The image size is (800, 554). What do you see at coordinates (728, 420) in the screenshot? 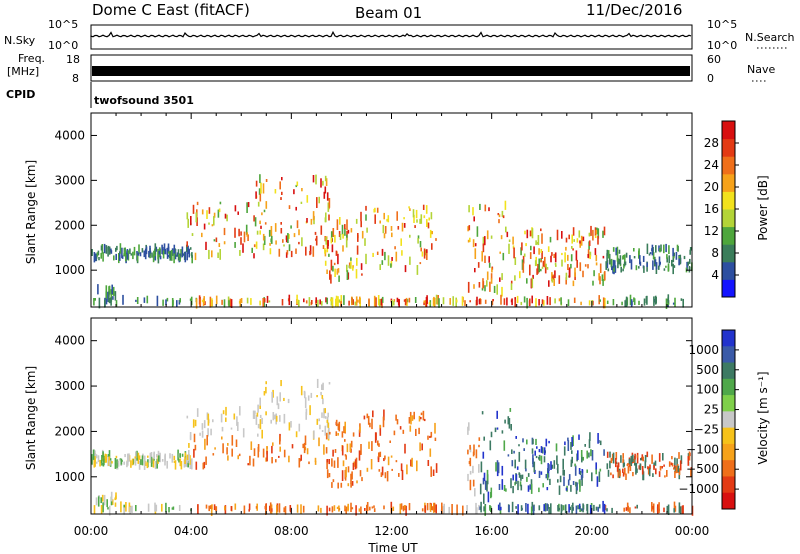
I see `colorbar-swatch` at bounding box center [728, 420].